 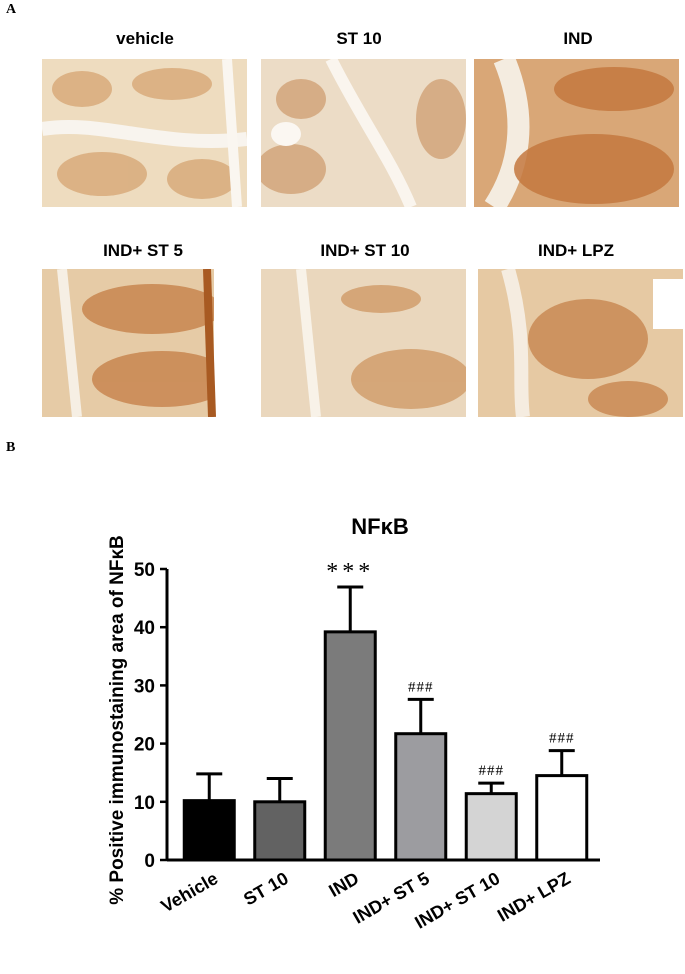 I want to click on micrograph-ind-st10, so click(x=363, y=343).